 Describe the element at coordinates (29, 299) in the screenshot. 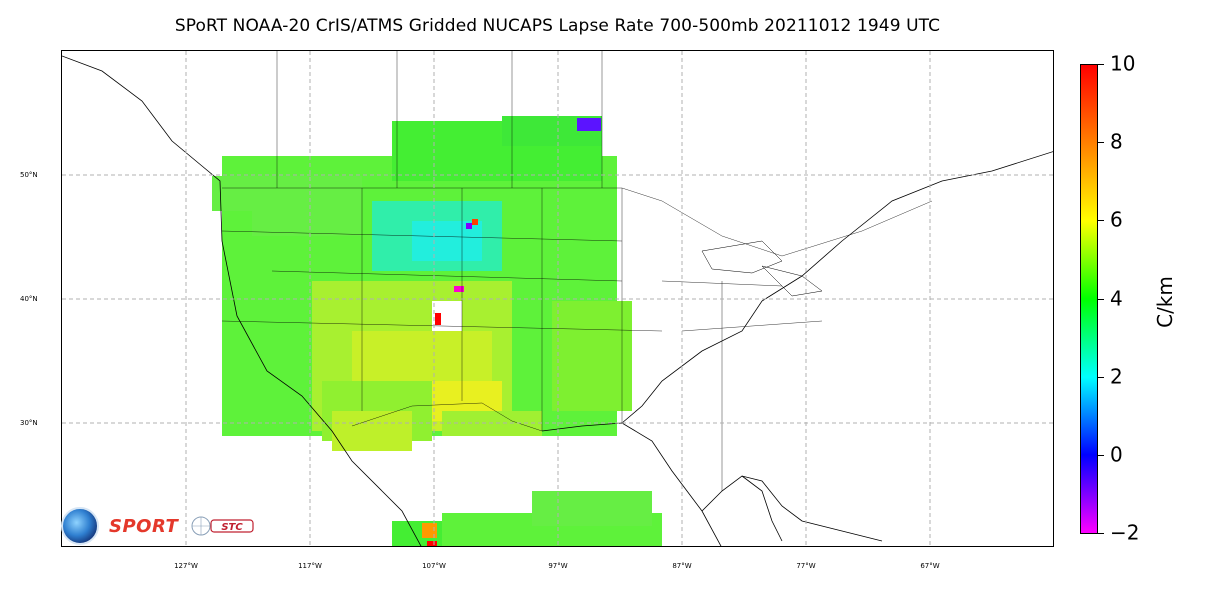

I see `lat-label-40n: 40°N` at that location.